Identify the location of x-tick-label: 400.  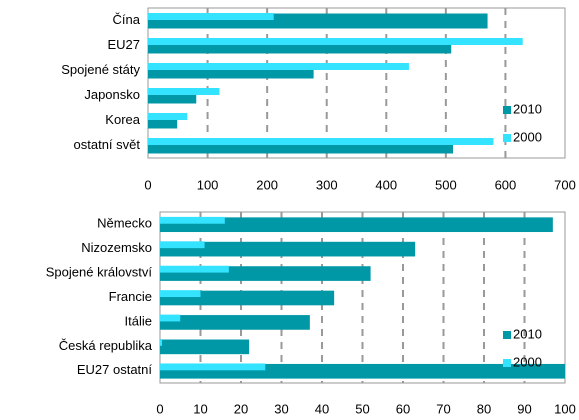
(386, 184).